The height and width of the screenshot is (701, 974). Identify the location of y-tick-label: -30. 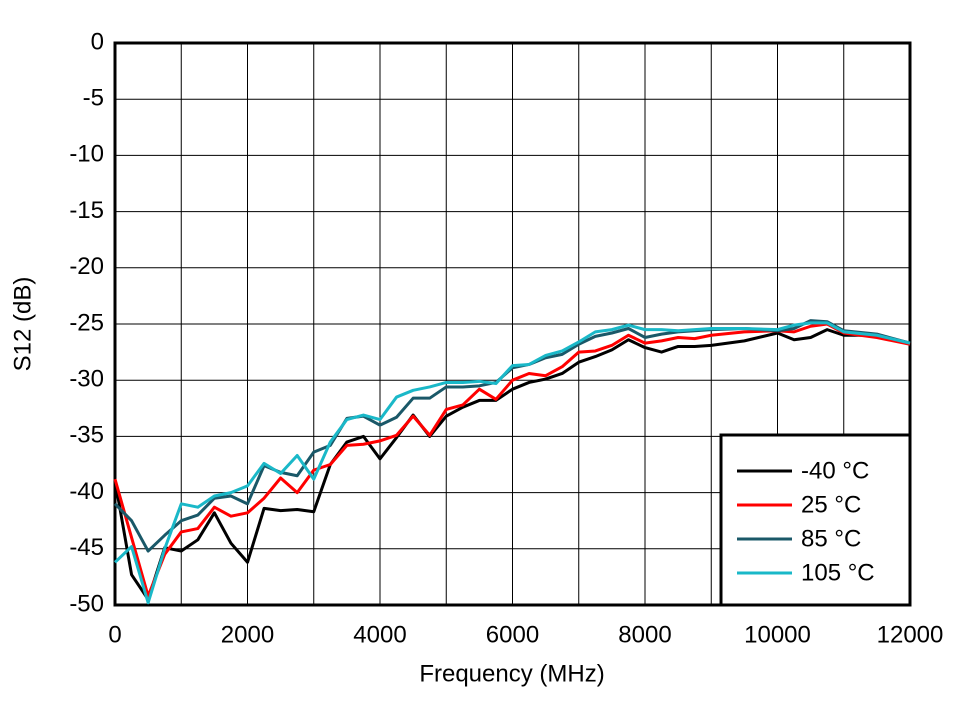
(86, 379).